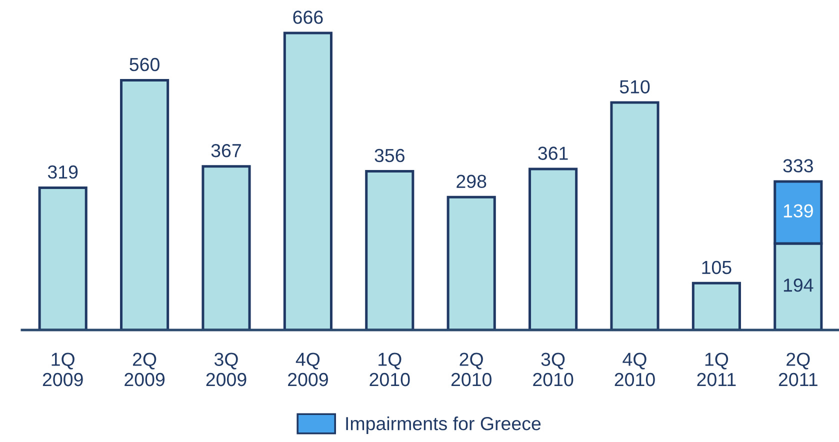 The height and width of the screenshot is (442, 839). Describe the element at coordinates (144, 369) in the screenshot. I see `x-tick-label: 2Q 2009` at that location.